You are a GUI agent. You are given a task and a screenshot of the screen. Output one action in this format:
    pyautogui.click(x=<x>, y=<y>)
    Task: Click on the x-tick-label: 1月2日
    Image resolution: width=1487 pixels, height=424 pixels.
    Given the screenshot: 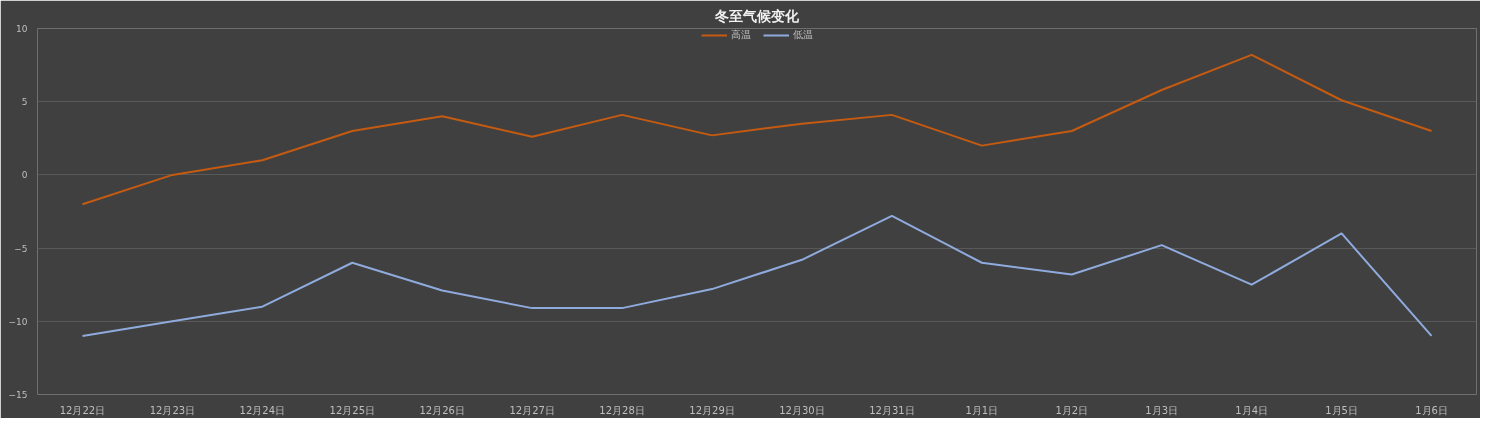 What is the action you would take?
    pyautogui.click(x=1072, y=410)
    